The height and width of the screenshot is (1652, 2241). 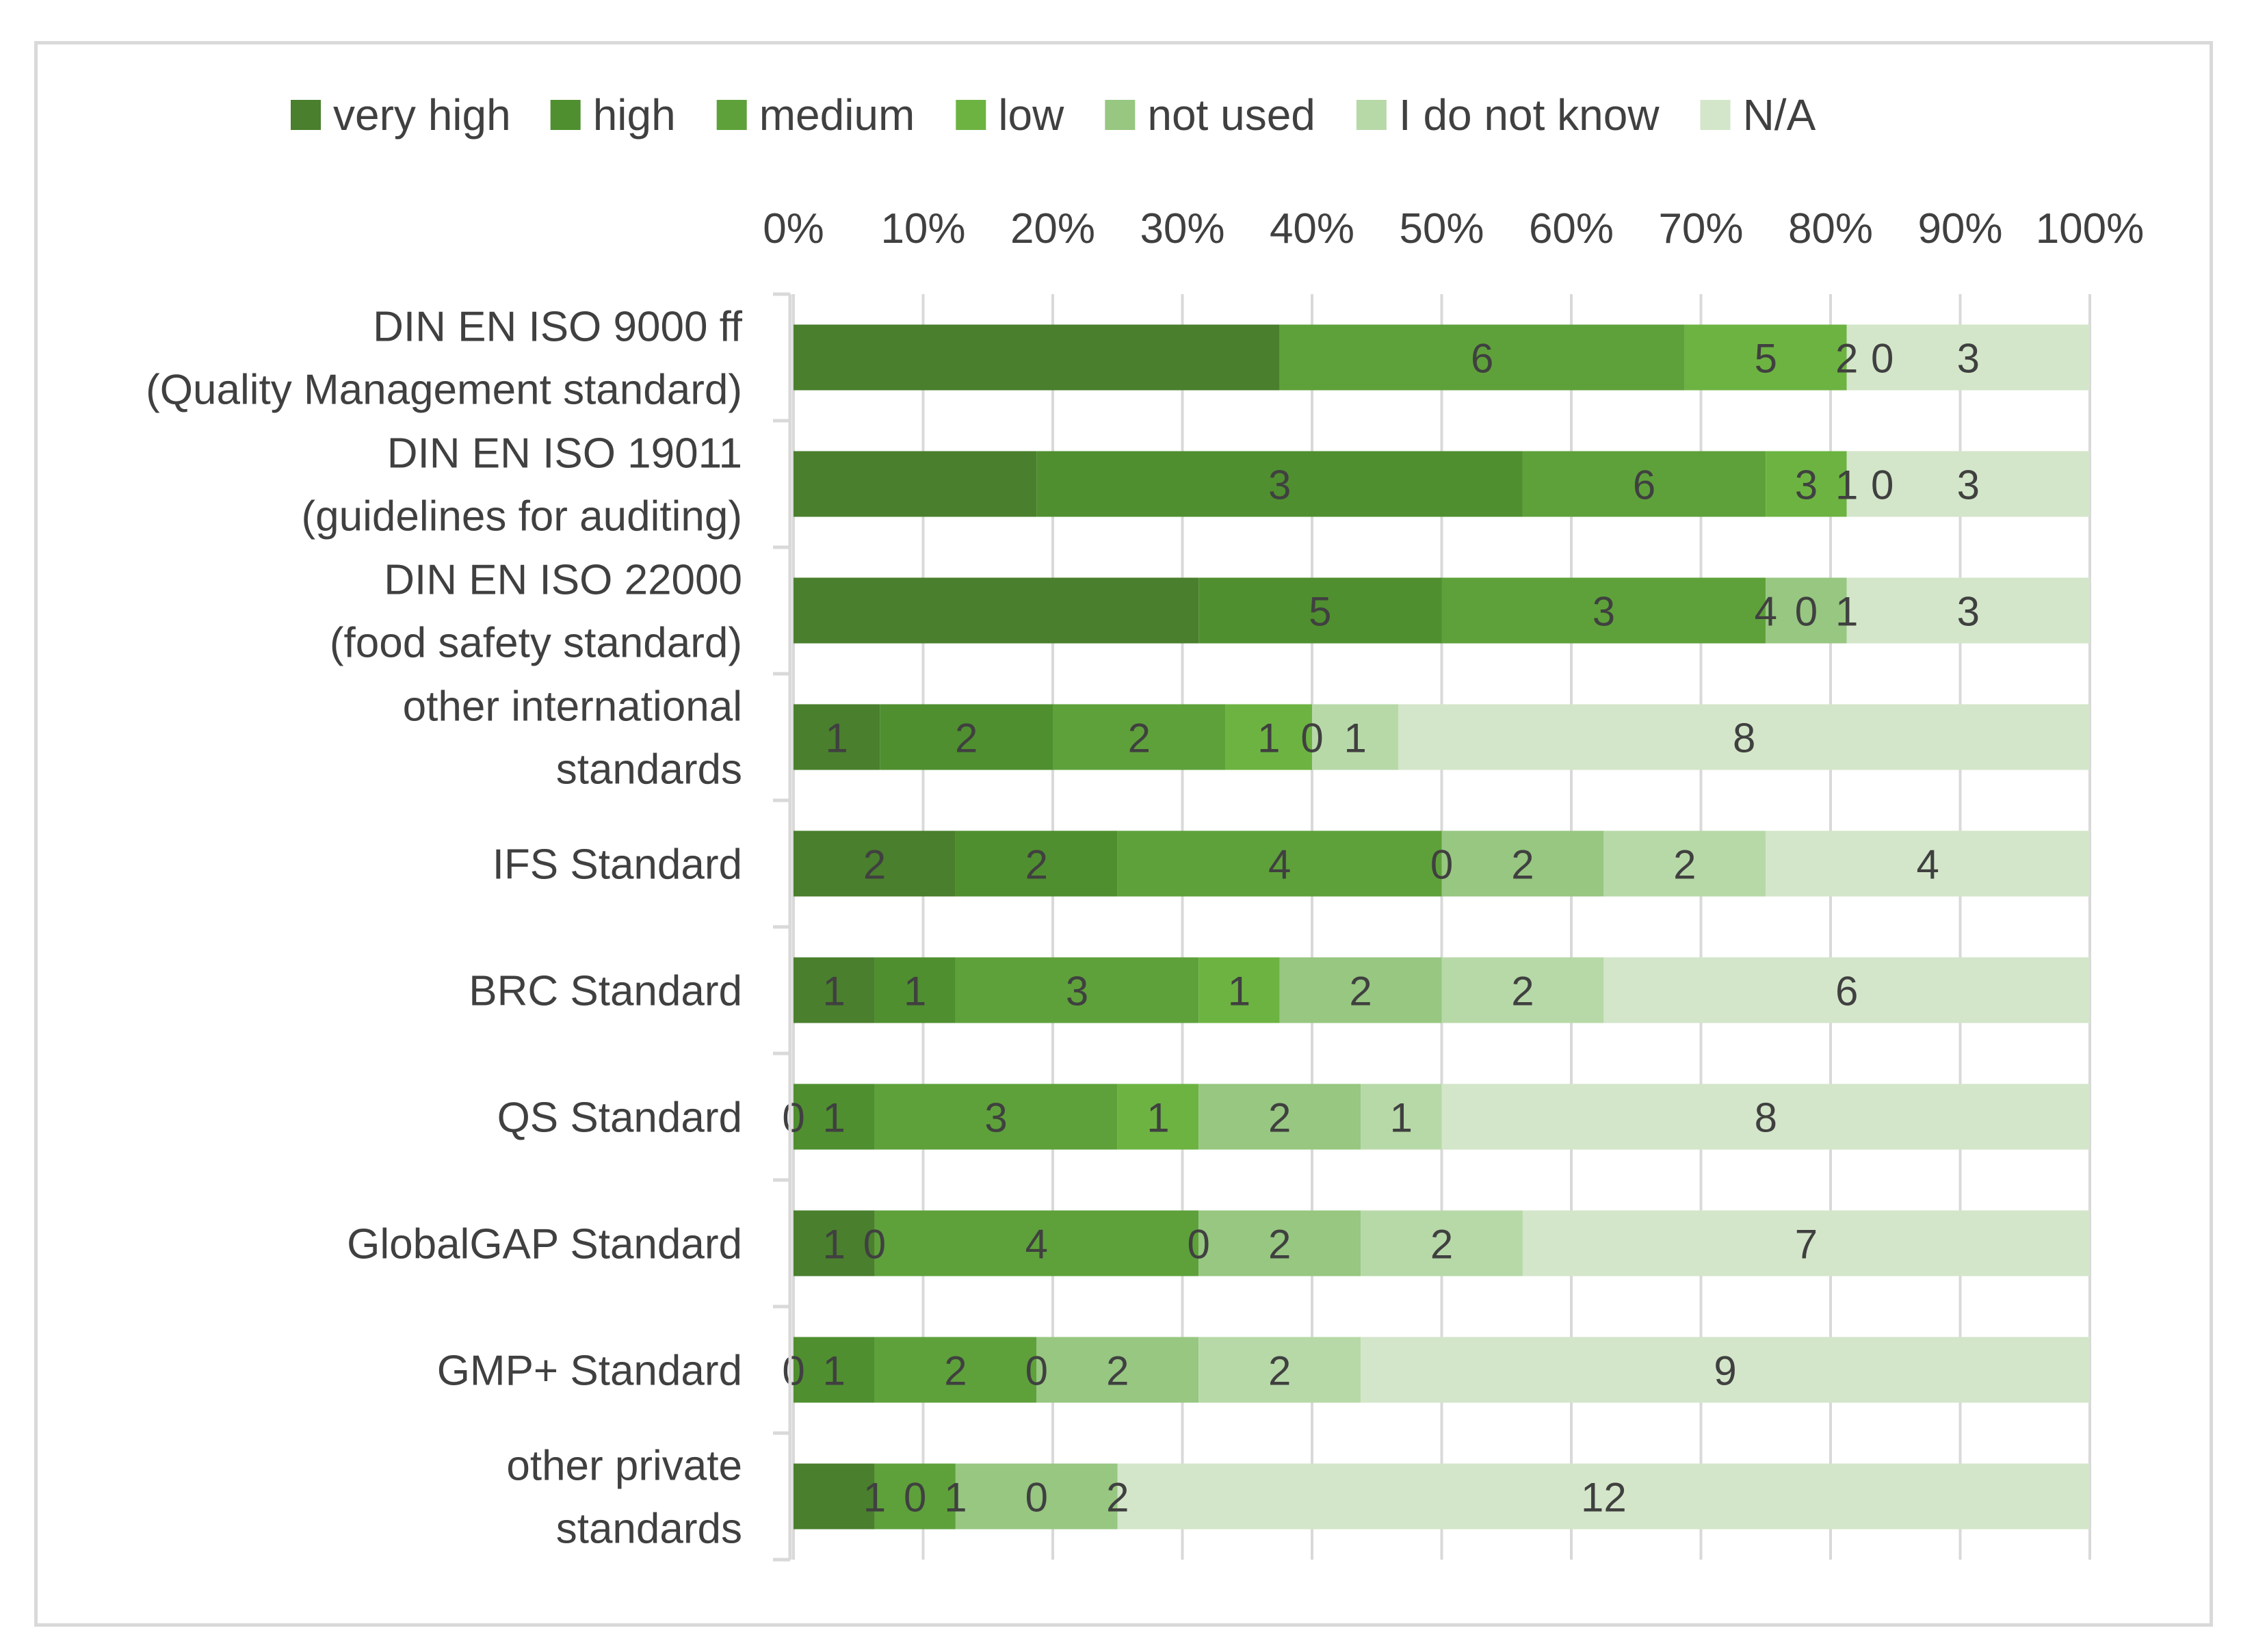 What do you see at coordinates (1830, 228) in the screenshot?
I see `x-tick-label: 80%` at bounding box center [1830, 228].